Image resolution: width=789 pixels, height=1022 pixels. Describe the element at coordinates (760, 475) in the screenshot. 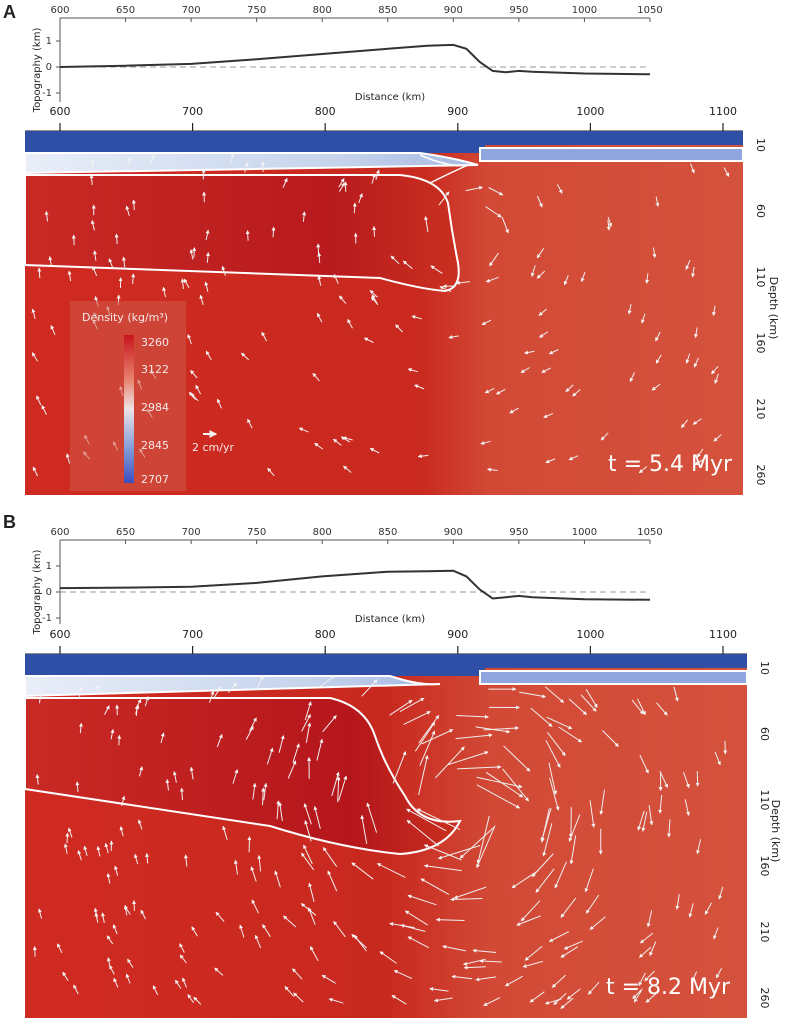

I see `depth-tick-label: 260` at that location.